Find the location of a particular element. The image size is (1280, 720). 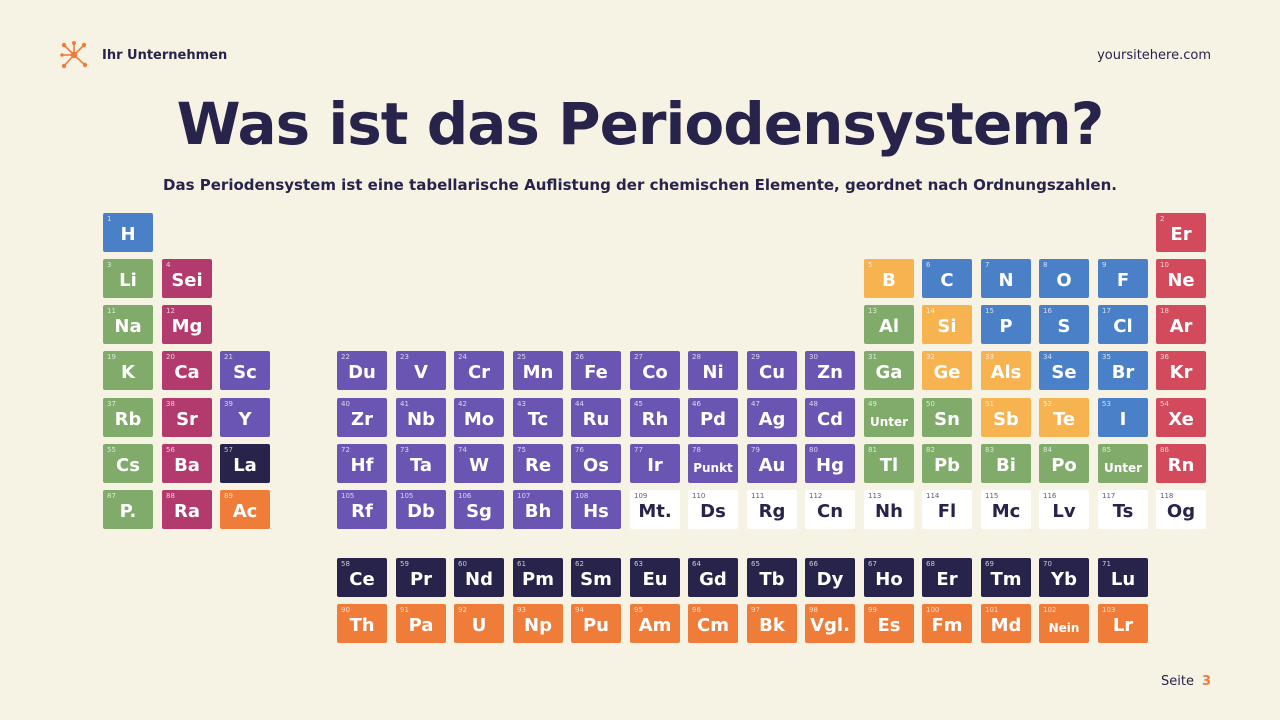

element-symbol: V is located at coordinates (421, 372).